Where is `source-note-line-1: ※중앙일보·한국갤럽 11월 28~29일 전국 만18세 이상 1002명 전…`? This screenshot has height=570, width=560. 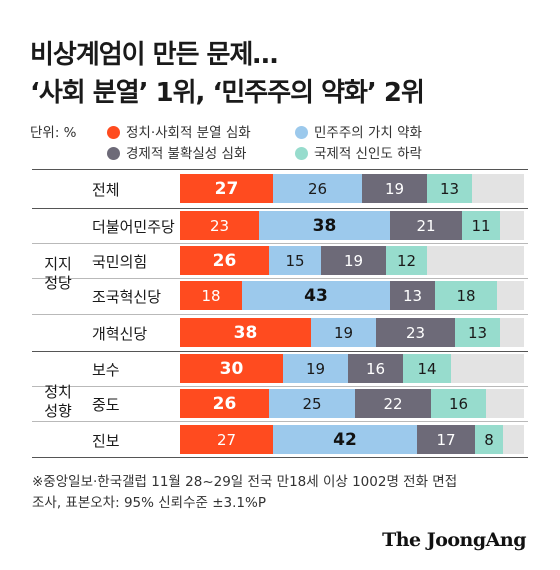
source-note-line-1: ※중앙일보·한국갤럽 11월 28~29일 전국 만18세 이상 1002명 전… is located at coordinates (245, 482).